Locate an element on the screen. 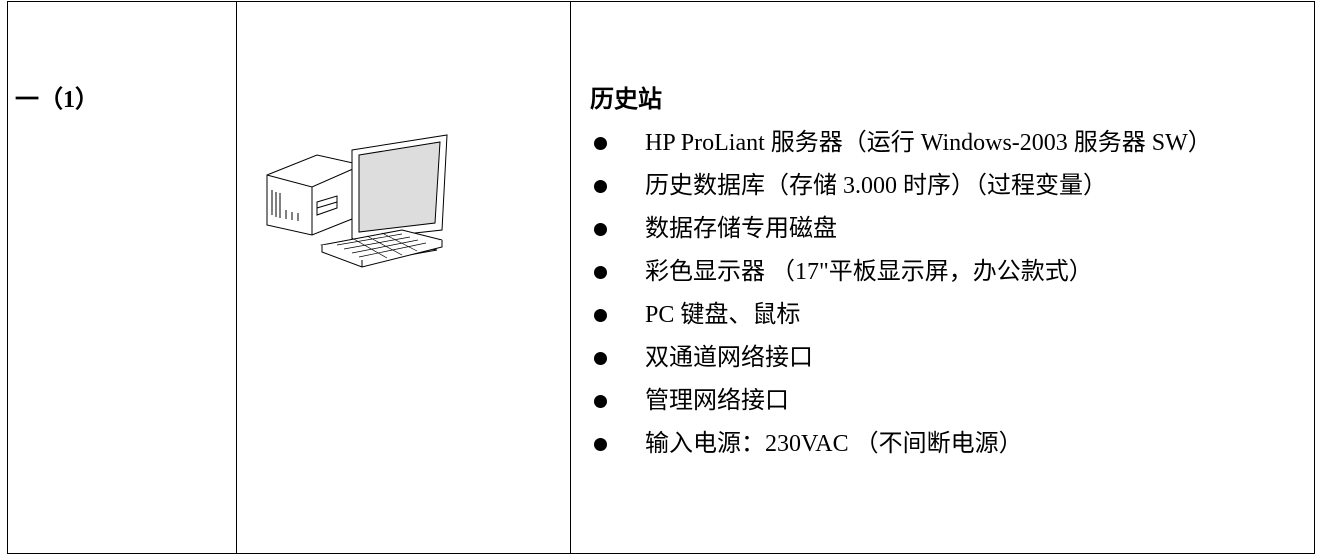 The width and height of the screenshot is (1322, 560). spec-item: 数据存储专用磁盘 is located at coordinates (947, 229).